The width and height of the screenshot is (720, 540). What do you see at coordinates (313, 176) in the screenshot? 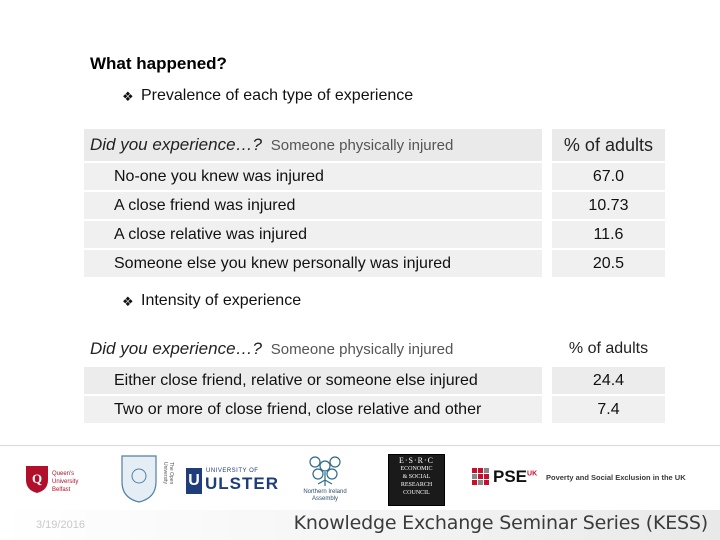
I see `row-label: No-one you knew was injured` at bounding box center [313, 176].